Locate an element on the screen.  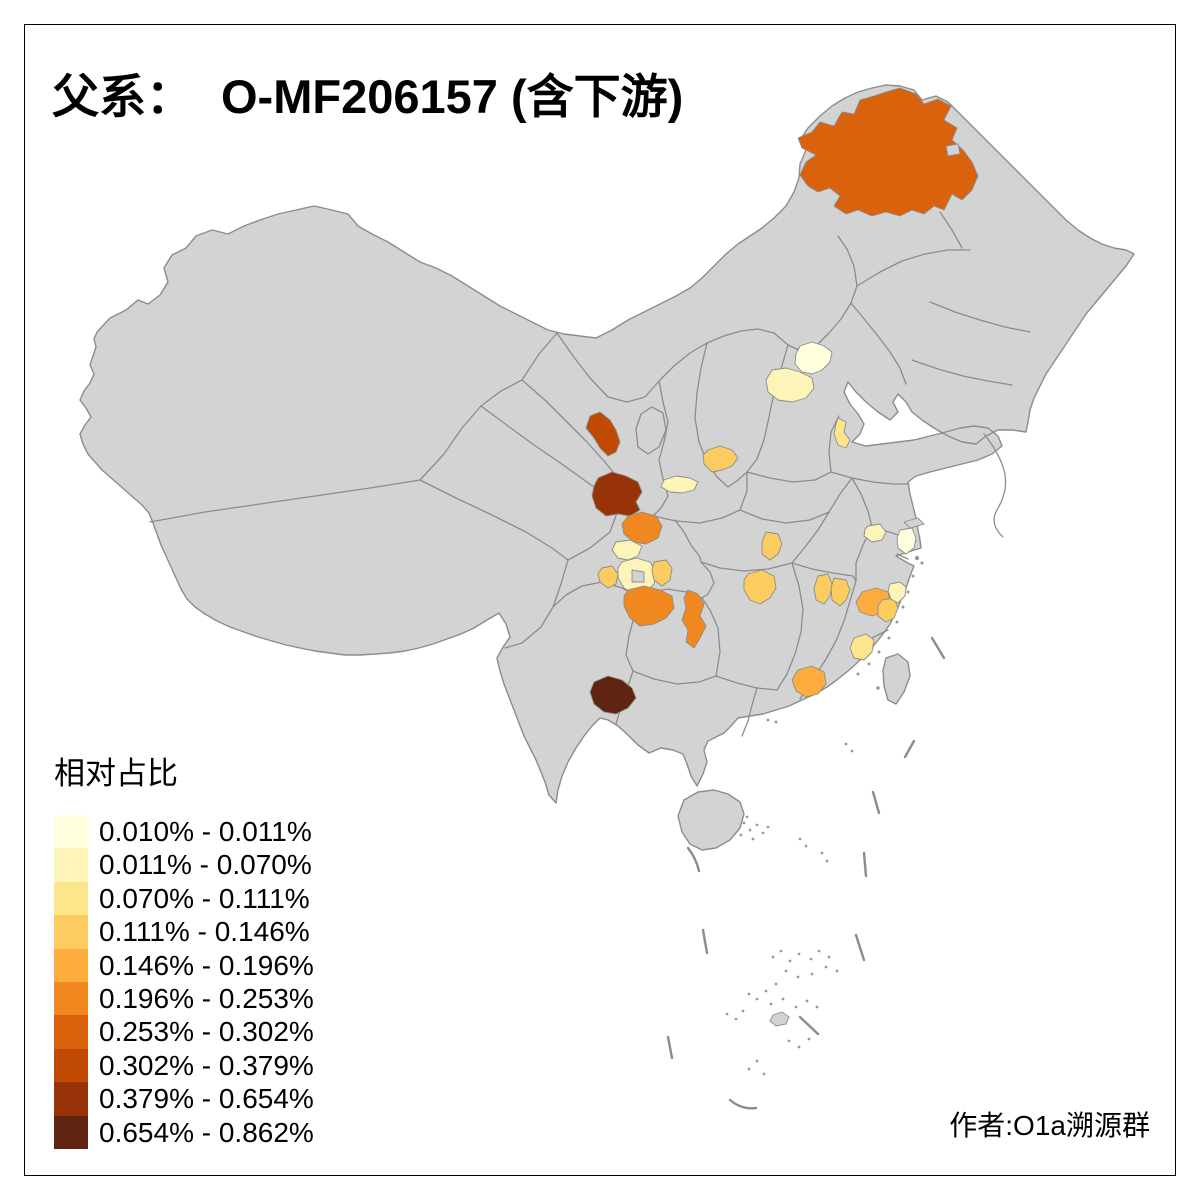
coastal-islands is located at coordinates (845, 620).